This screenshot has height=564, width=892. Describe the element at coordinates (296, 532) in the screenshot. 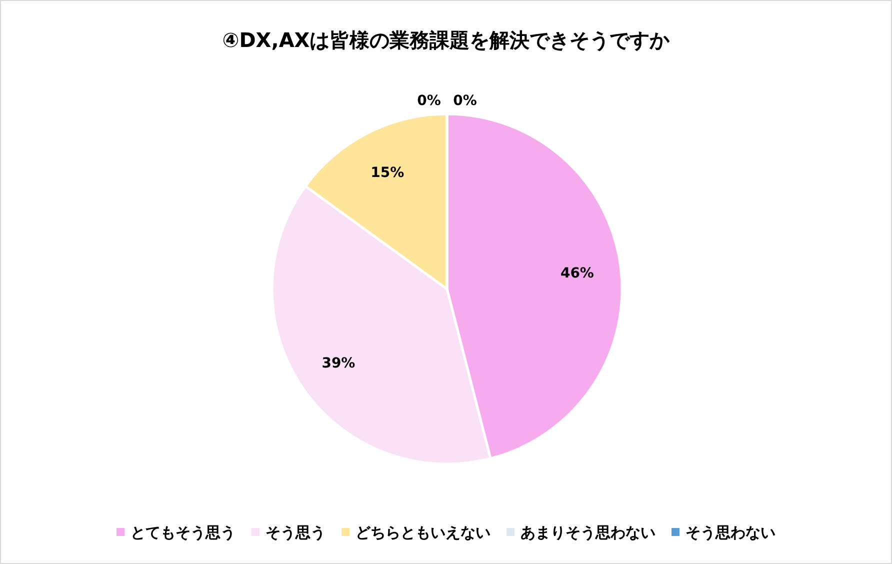

I see `legend-label: そう思う` at that location.